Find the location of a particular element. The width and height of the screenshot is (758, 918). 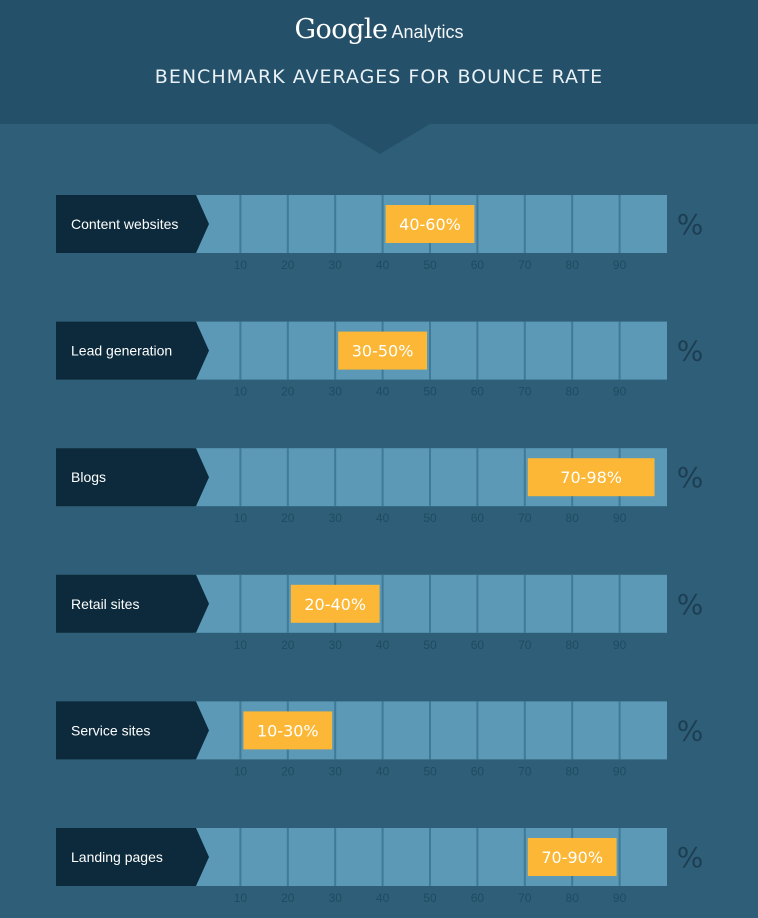

tick-label-lead-generation-60: 60 is located at coordinates (478, 392).